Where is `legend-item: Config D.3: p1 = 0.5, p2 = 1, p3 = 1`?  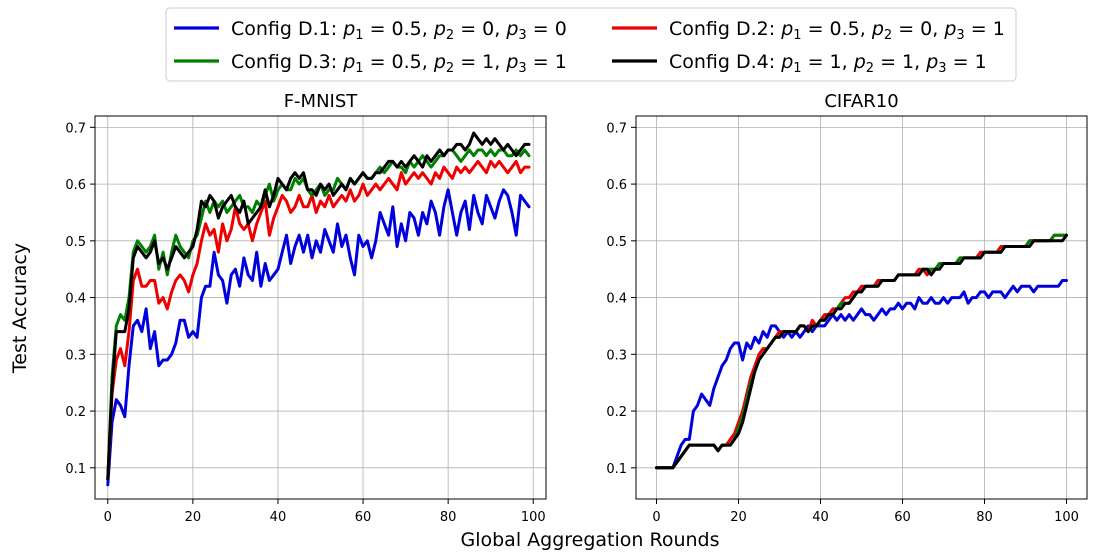 legend-item: Config D.3: p1 = 0.5, p2 = 1, p3 = 1 is located at coordinates (370, 63).